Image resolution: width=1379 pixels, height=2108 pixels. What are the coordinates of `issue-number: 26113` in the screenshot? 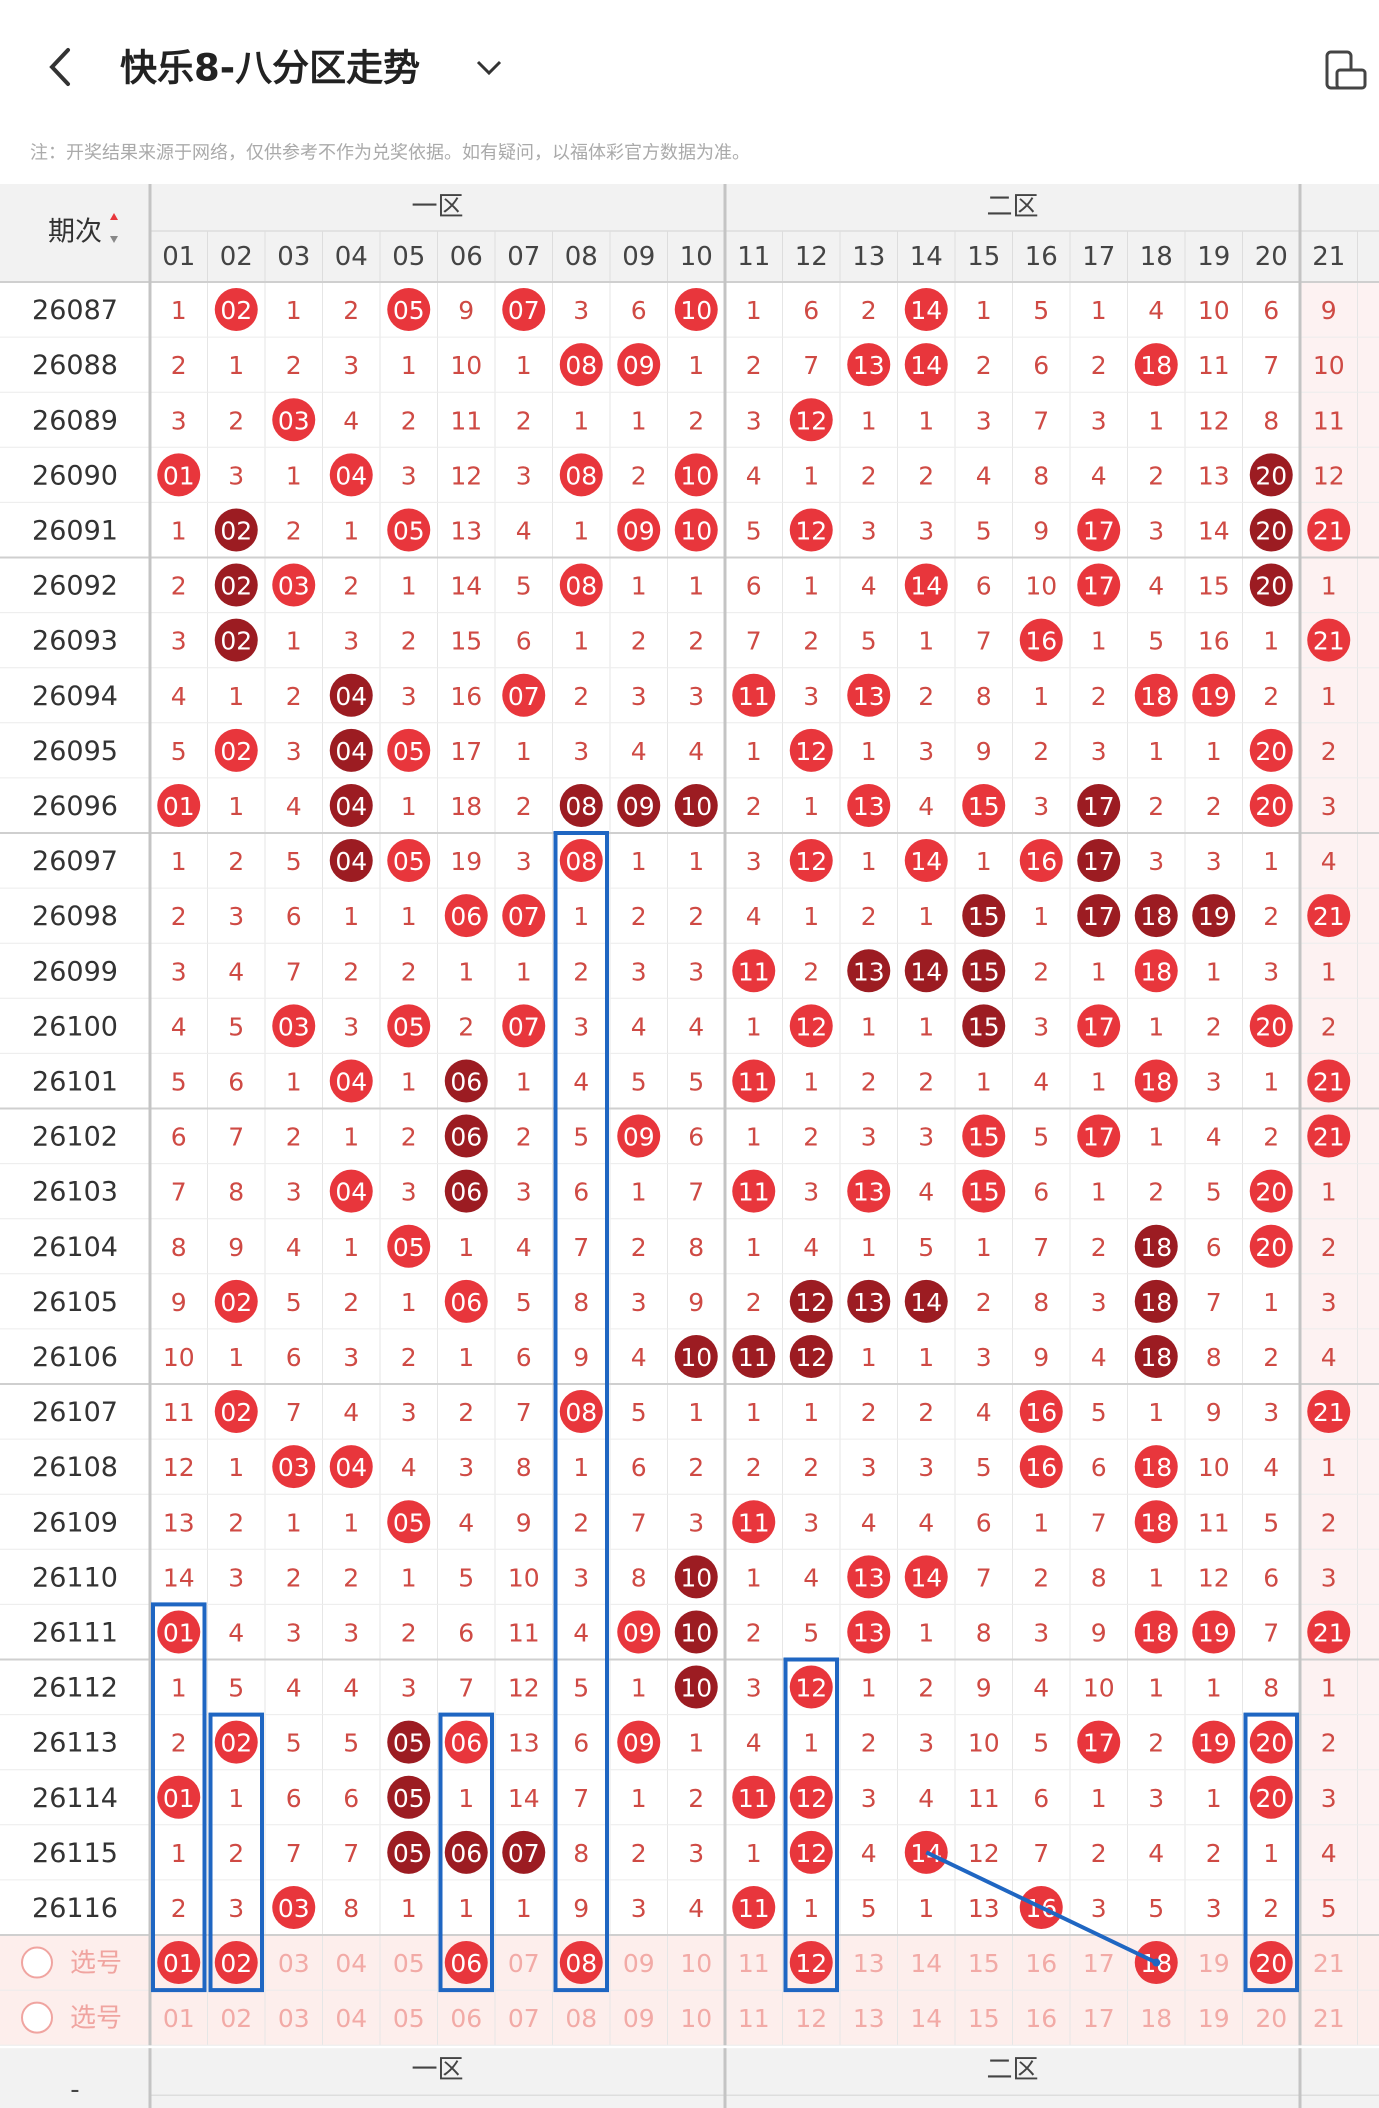 It's located at (75, 1743).